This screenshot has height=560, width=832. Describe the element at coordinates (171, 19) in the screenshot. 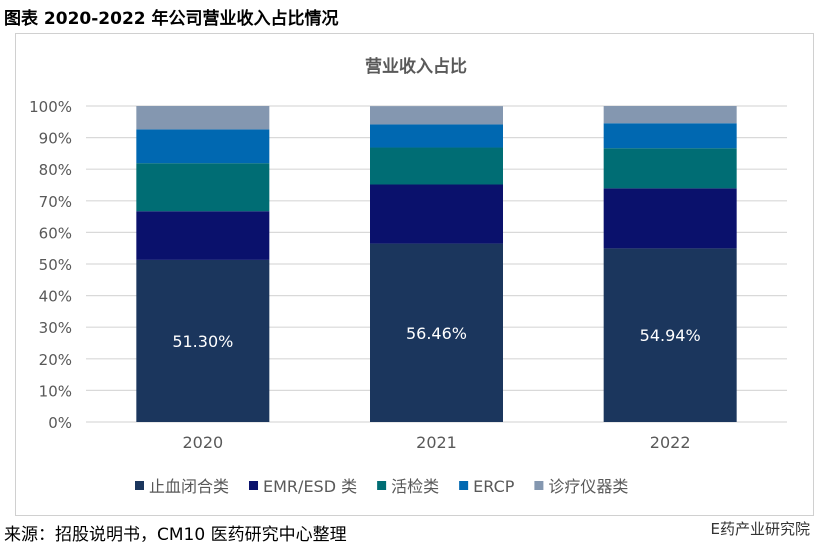

I see `figure-title: 图表 2020-2022 年公司营业收入占比情况` at that location.